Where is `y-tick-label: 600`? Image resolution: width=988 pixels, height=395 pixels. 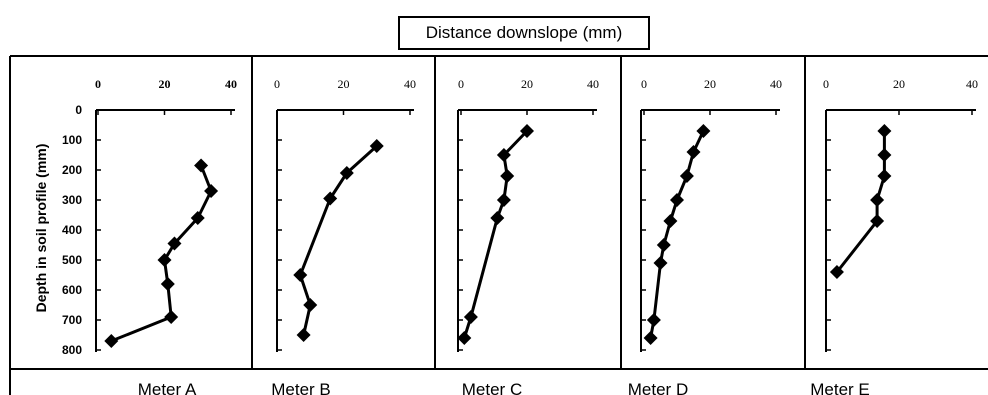
y-tick-label: 600 is located at coordinates (72, 290).